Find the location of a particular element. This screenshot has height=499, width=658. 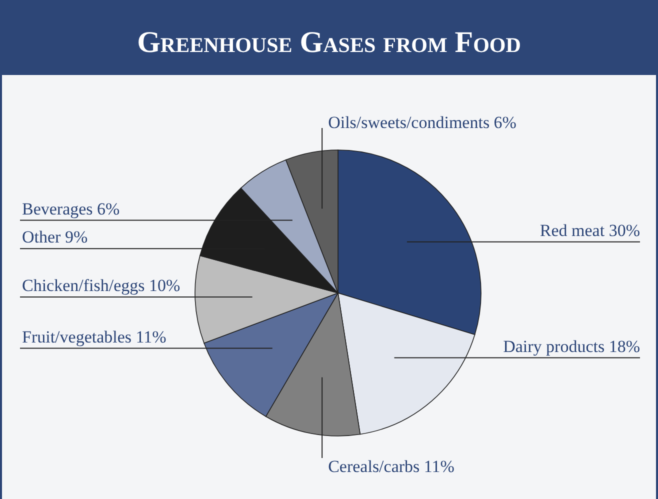

slice-label: Beverages 6% is located at coordinates (71, 208).